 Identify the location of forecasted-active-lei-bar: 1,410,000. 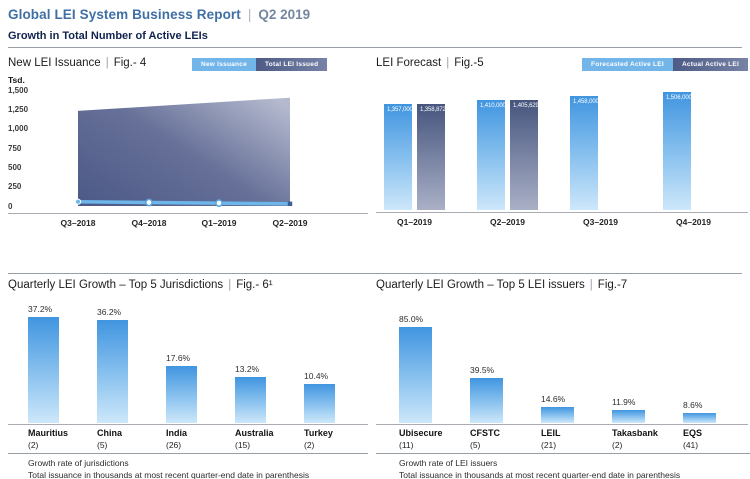
(491, 154).